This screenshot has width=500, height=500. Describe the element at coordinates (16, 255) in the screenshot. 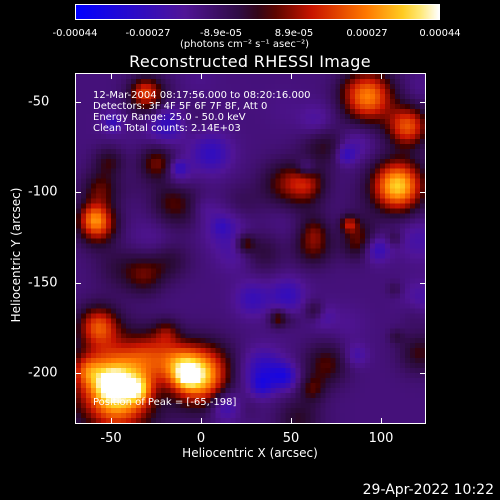

I see `y-axis-label: Heliocentric Y (arcsec)` at that location.